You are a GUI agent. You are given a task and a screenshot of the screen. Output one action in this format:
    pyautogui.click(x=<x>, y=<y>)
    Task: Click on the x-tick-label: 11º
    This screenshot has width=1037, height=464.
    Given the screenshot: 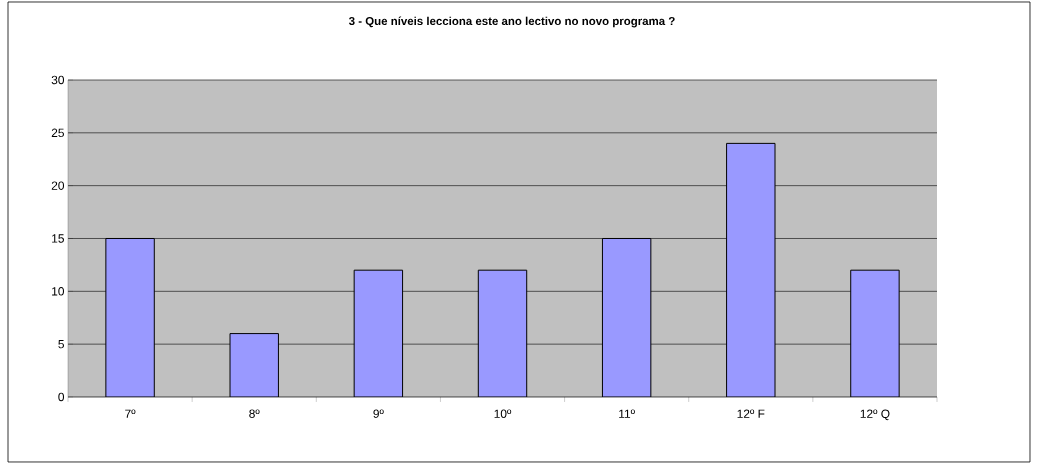 What is the action you would take?
    pyautogui.click(x=627, y=413)
    